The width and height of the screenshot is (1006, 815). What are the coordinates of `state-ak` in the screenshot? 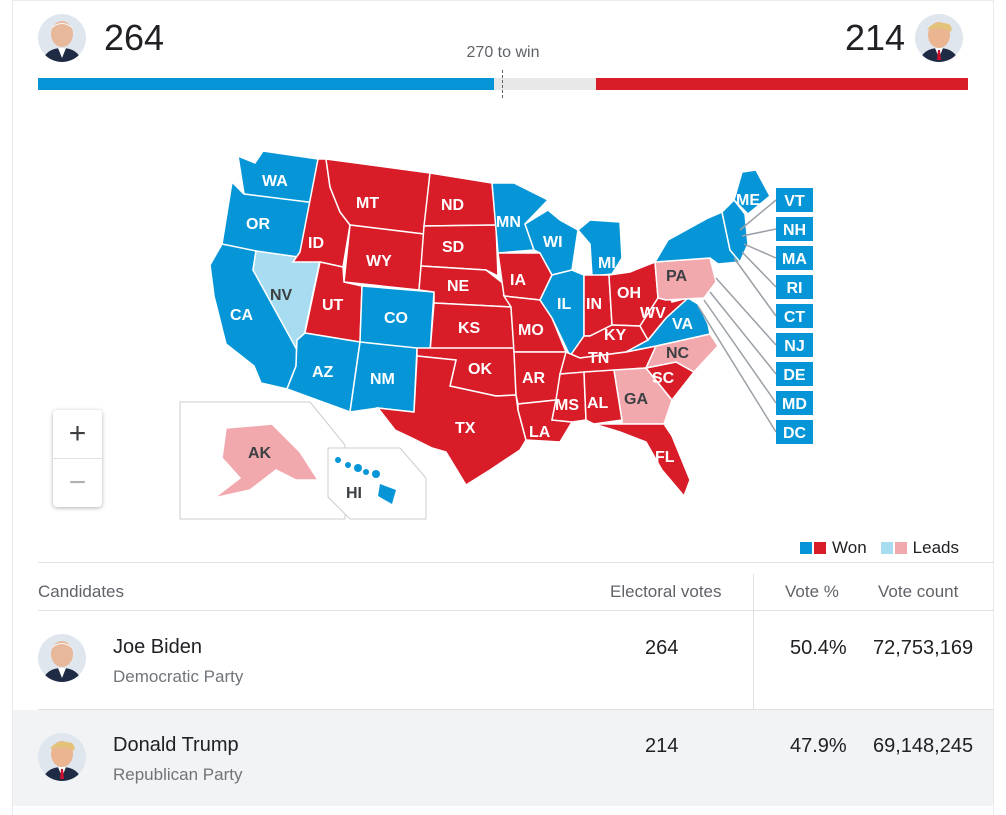 It's located at (266, 461).